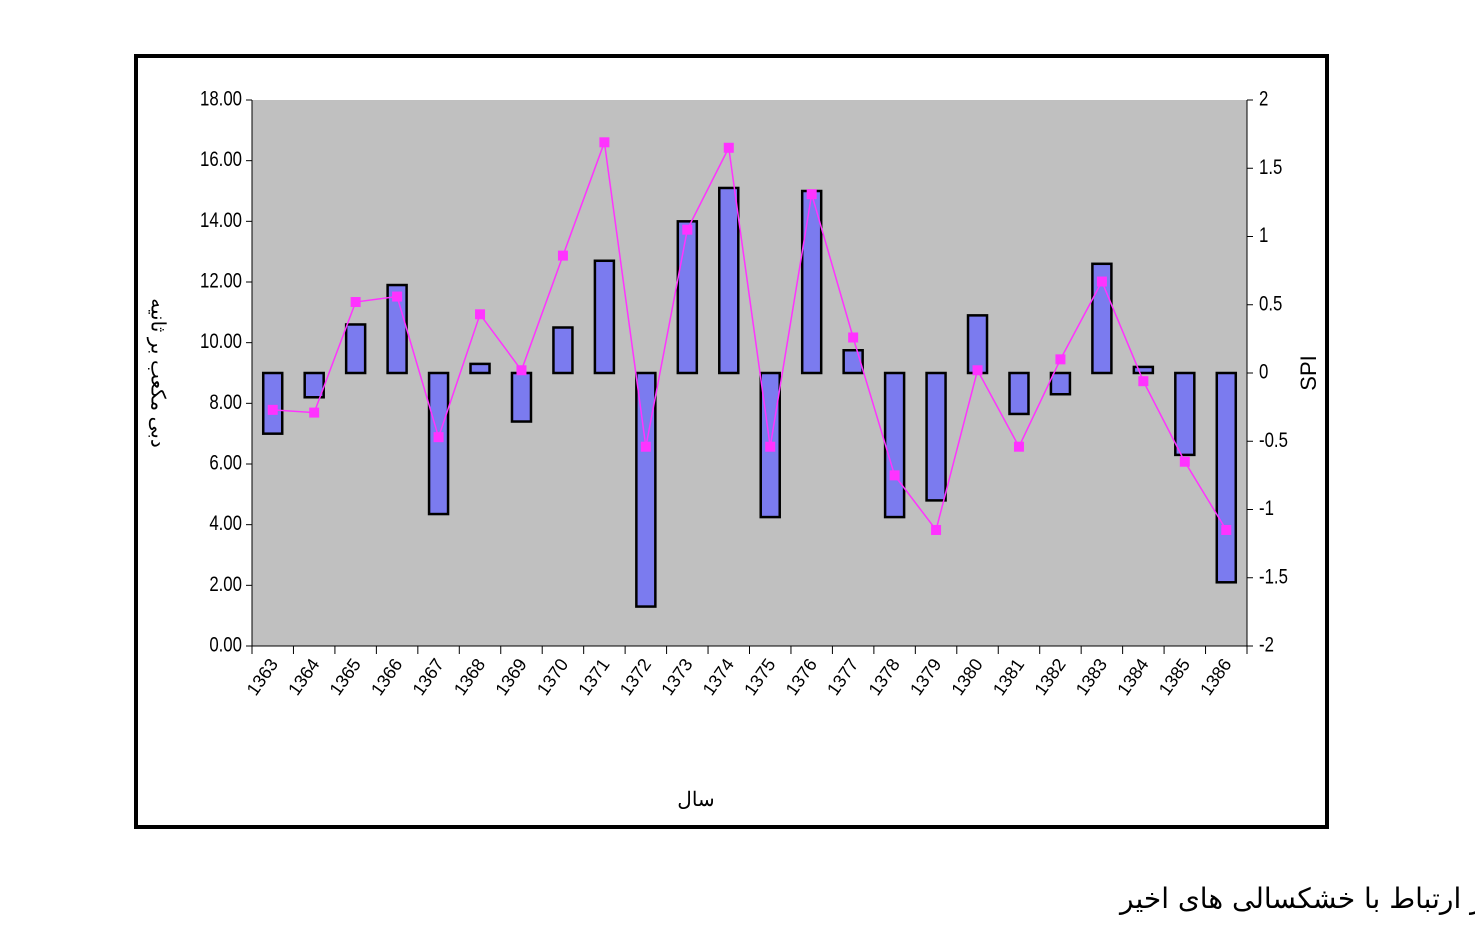 This screenshot has height=936, width=1475. Describe the element at coordinates (1263, 372) in the screenshot. I see `y2-tick-label: 0` at that location.